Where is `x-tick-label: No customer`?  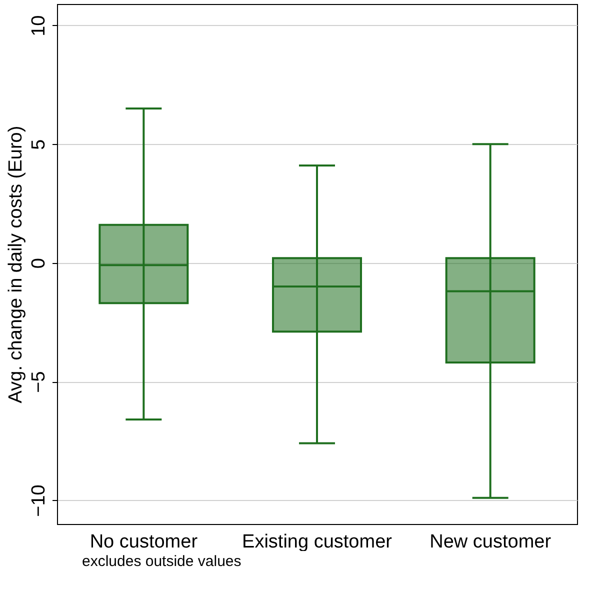
x-tick-label: No customer is located at coordinates (144, 542).